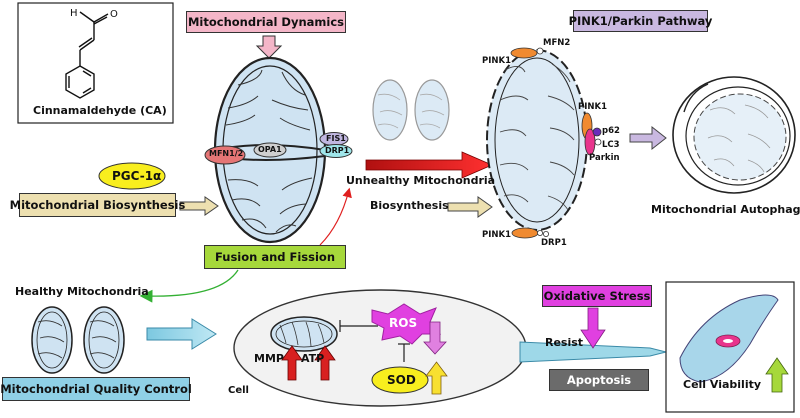  Describe the element at coordinates (540, 51) in the screenshot. I see `mfn2-protein` at that location.